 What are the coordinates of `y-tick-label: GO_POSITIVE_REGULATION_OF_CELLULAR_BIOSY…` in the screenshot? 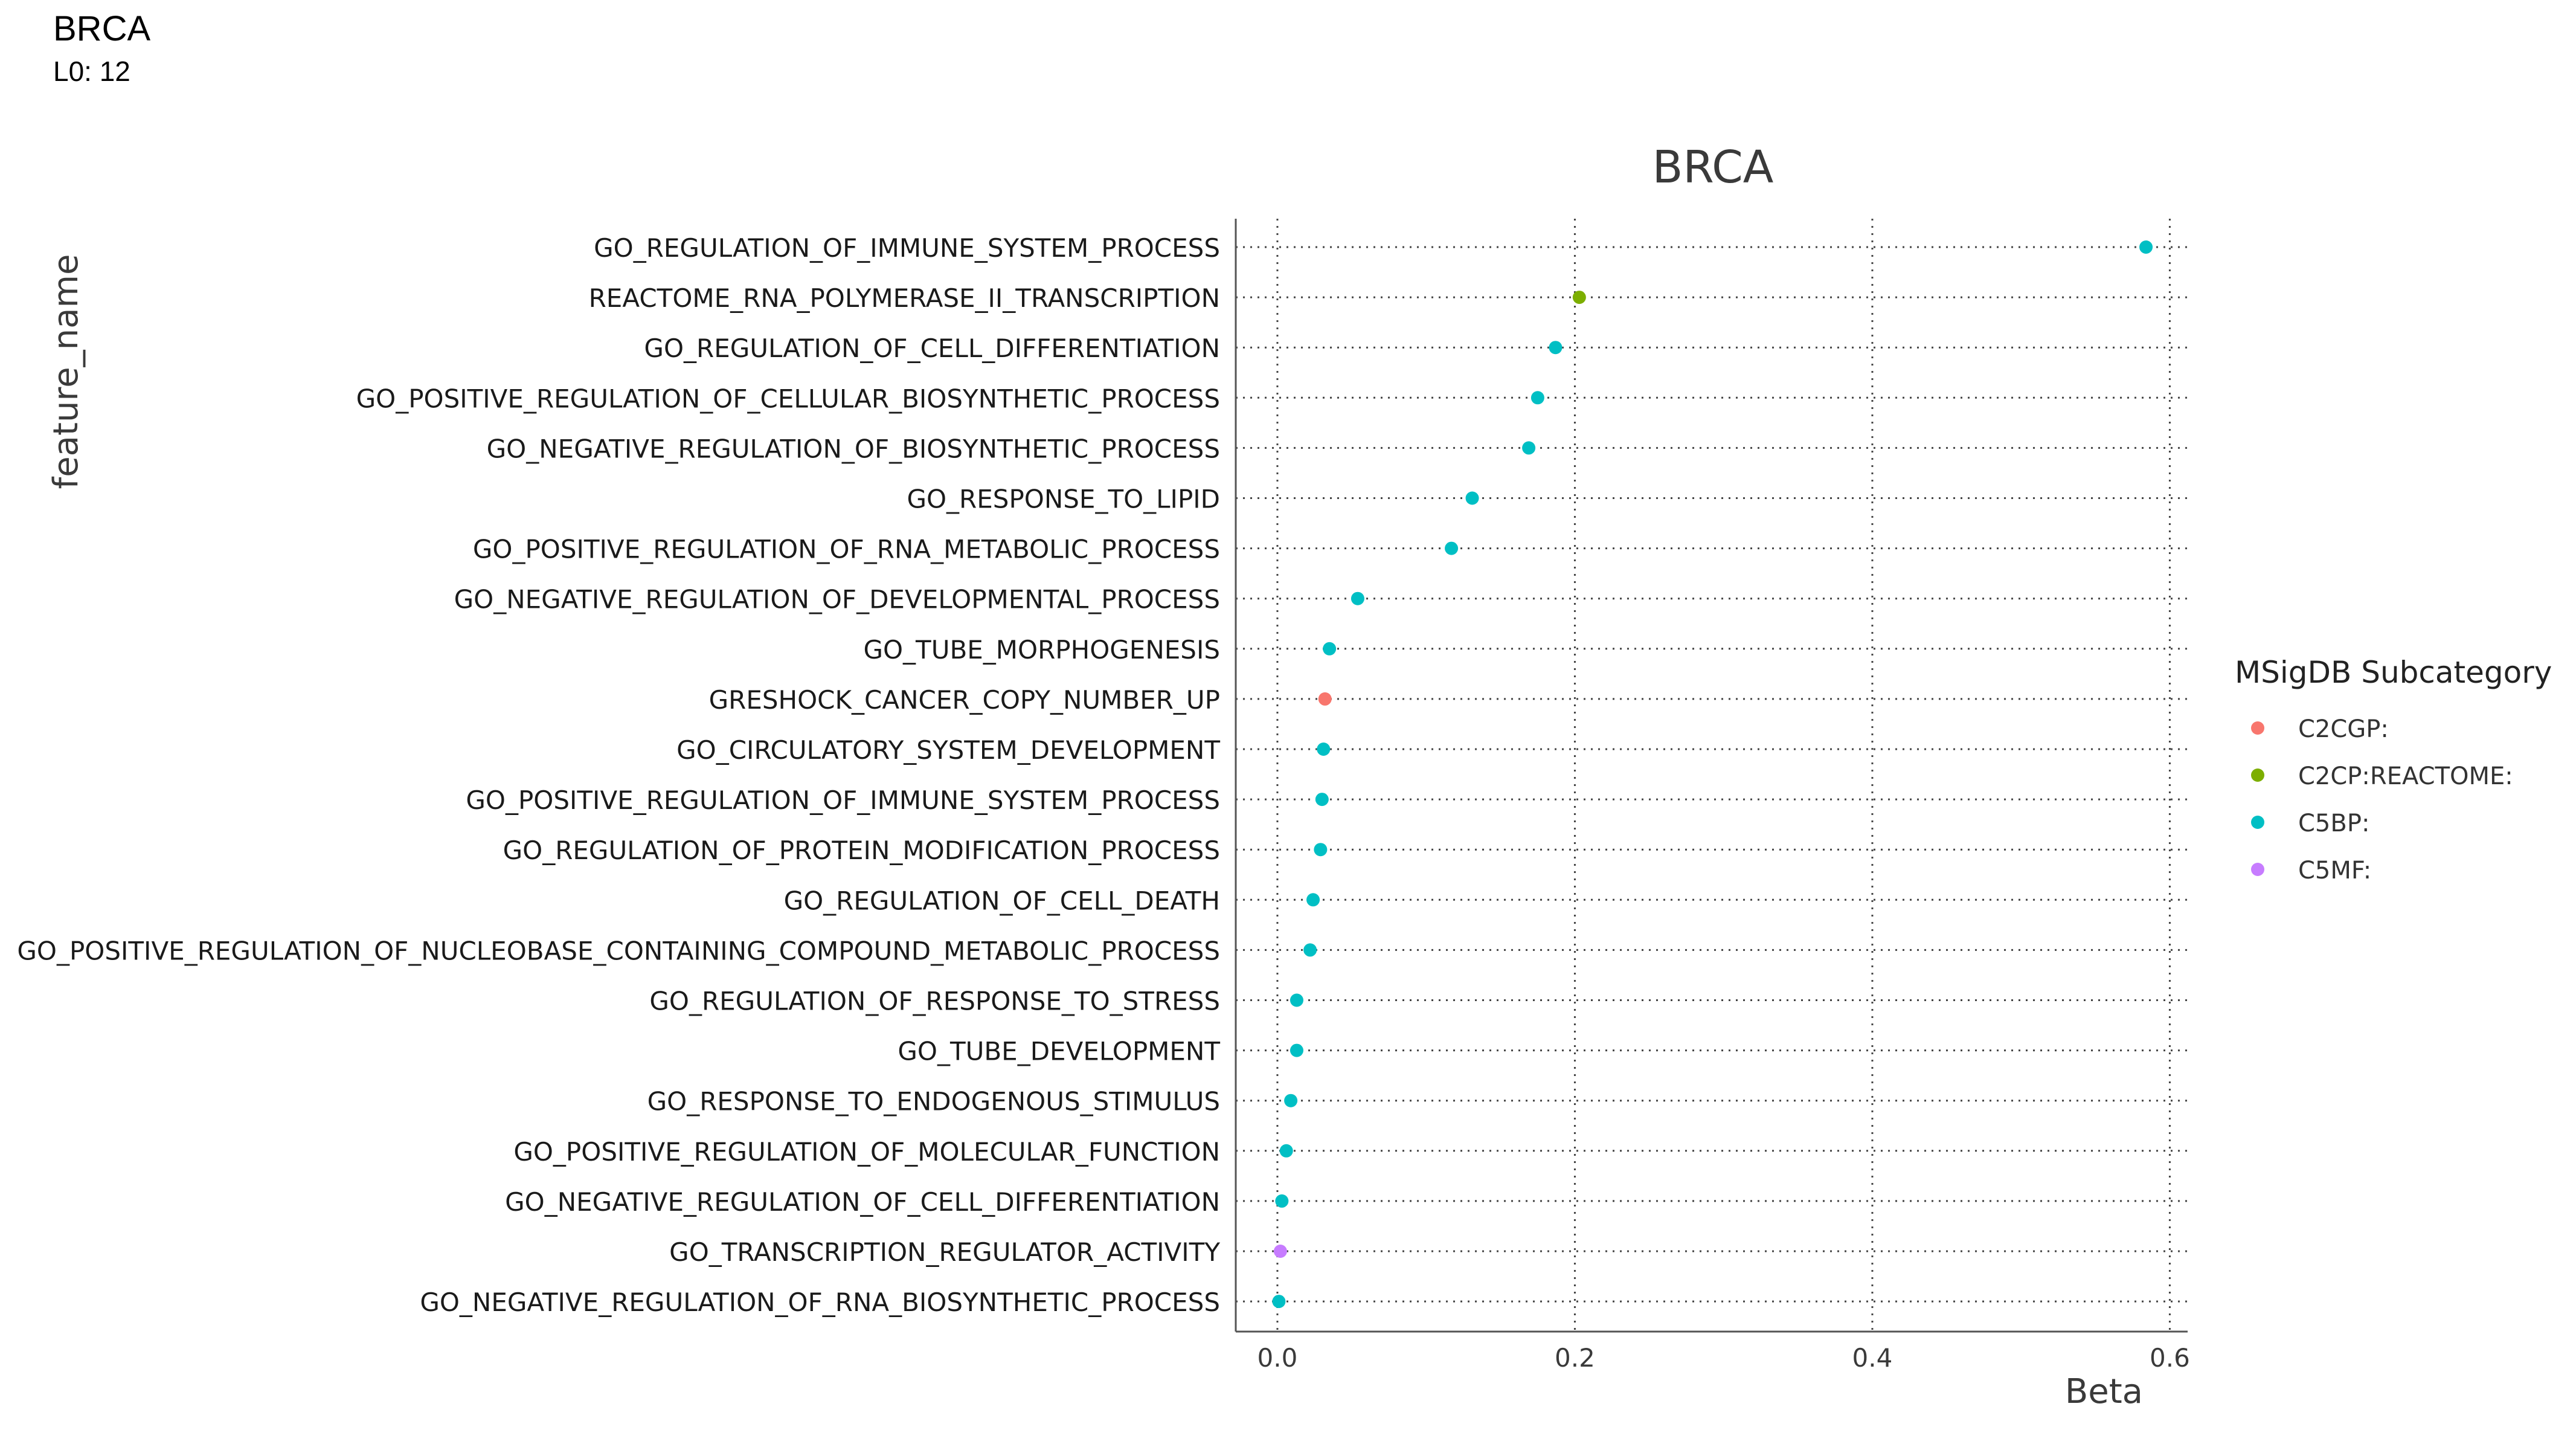 It's located at (788, 398).